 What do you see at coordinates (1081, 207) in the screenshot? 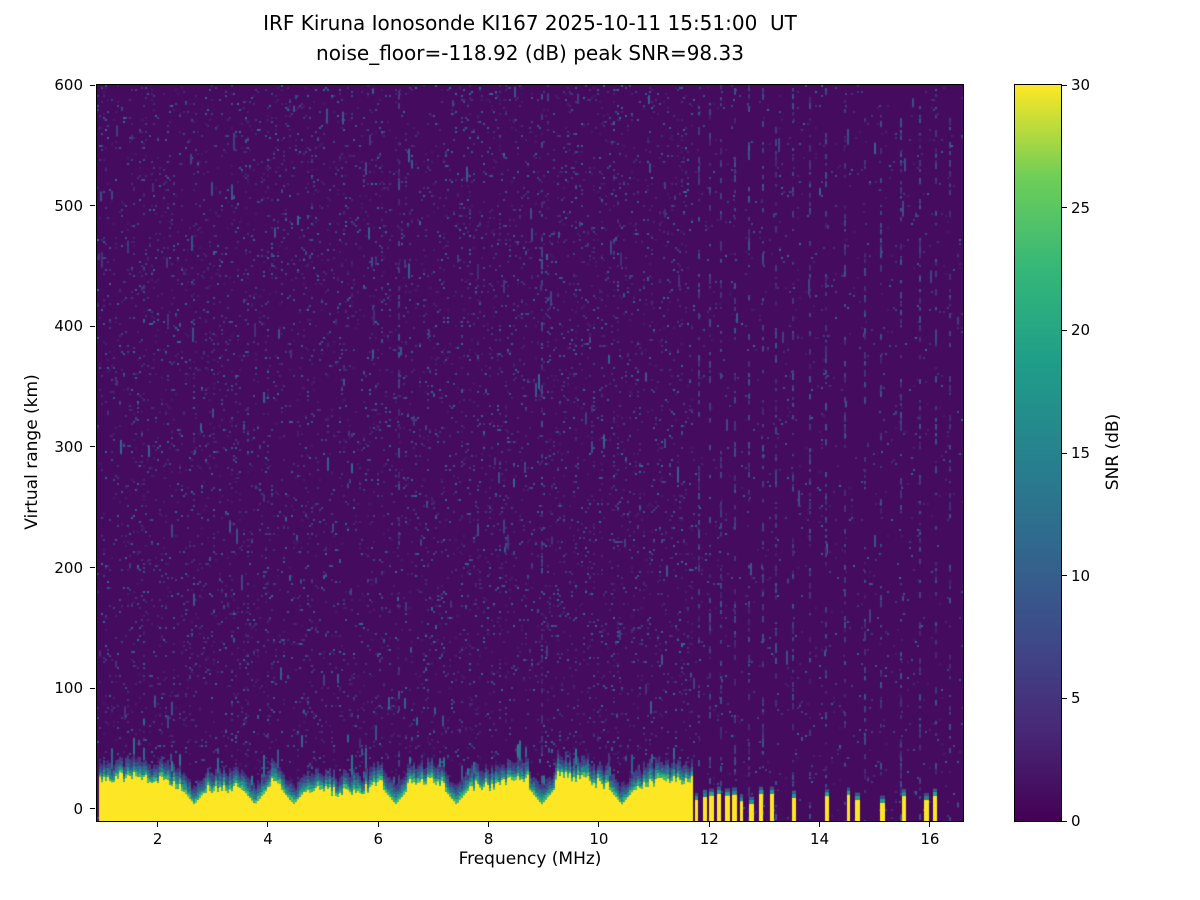
I see `colorbar-tick-label: 25` at bounding box center [1081, 207].